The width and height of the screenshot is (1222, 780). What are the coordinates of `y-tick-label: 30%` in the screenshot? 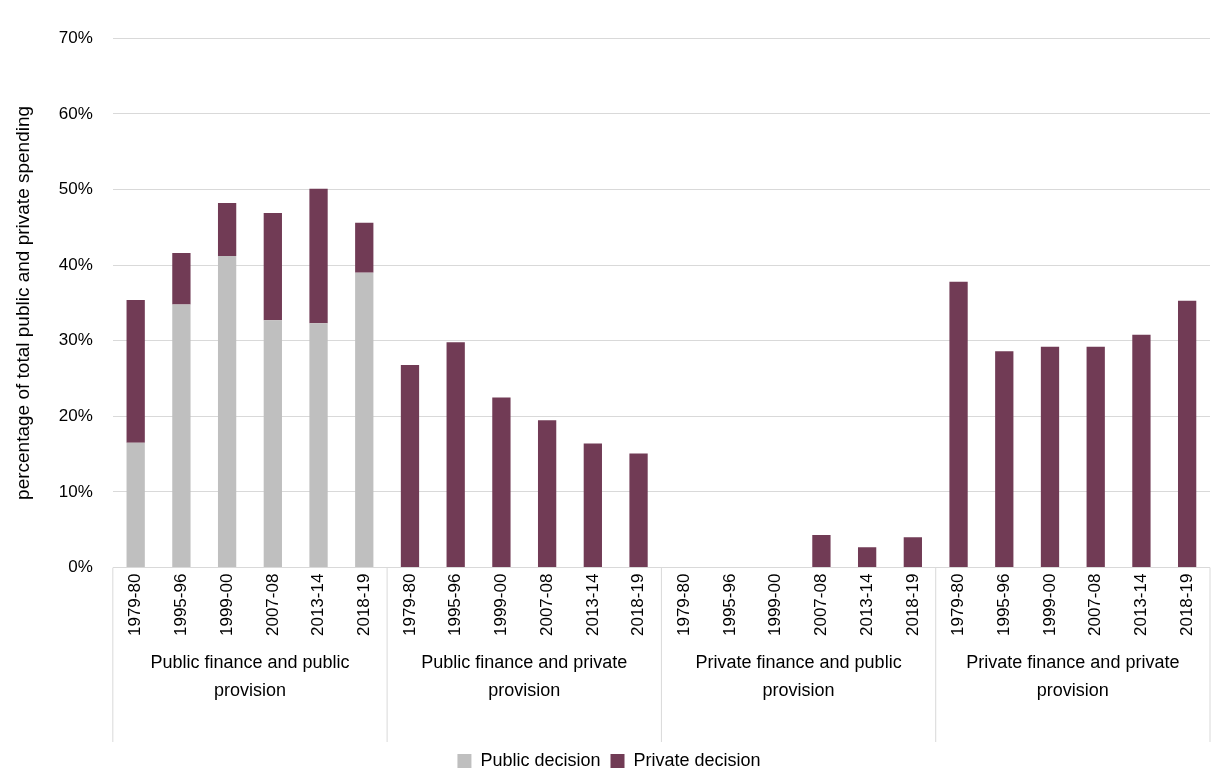 It's located at (75, 340).